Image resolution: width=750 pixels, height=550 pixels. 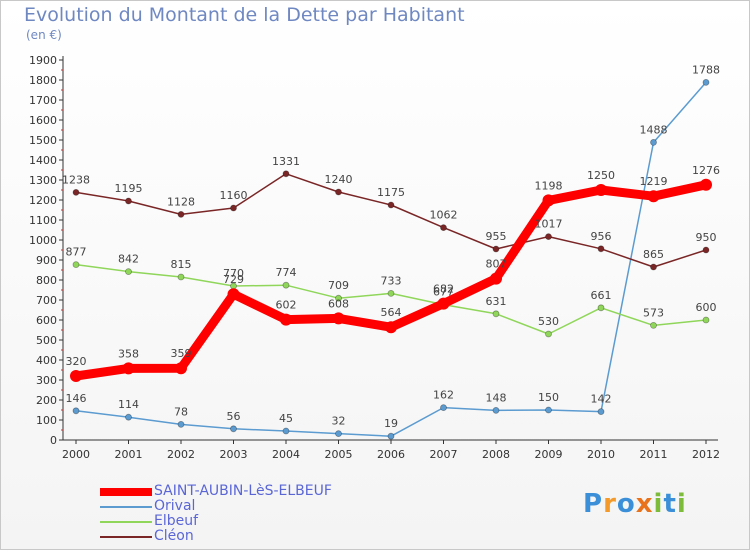 I want to click on data-label-elbeuf: 631, so click(x=496, y=301).